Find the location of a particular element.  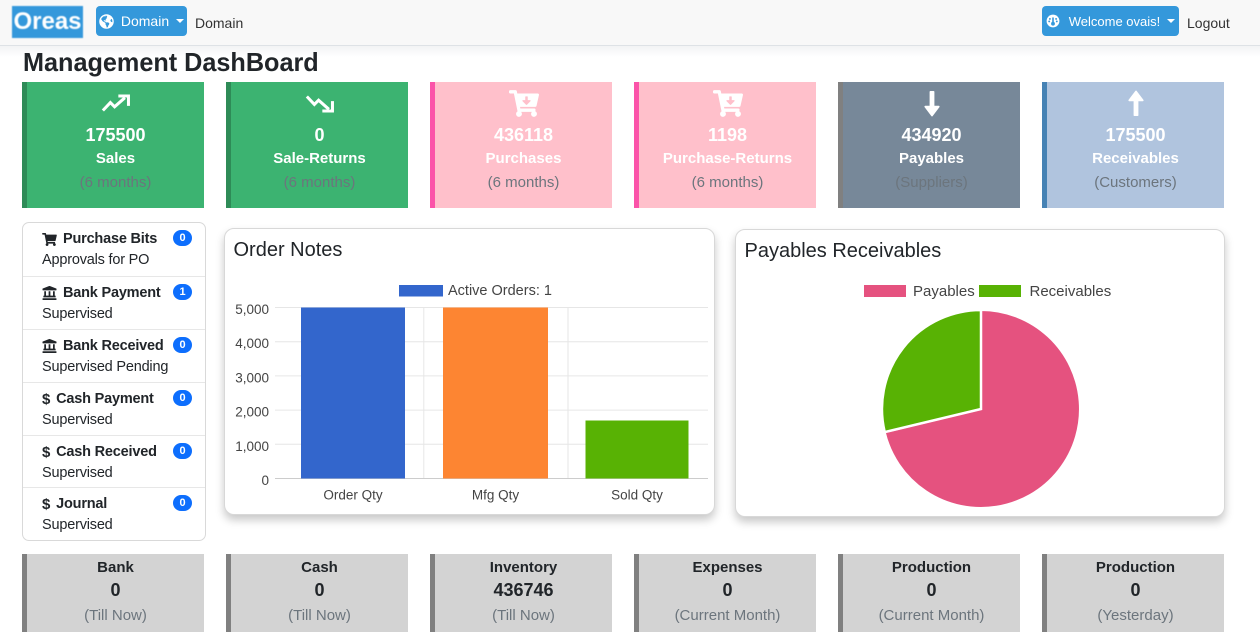

svg-text: Receivables is located at coordinates (1071, 291).